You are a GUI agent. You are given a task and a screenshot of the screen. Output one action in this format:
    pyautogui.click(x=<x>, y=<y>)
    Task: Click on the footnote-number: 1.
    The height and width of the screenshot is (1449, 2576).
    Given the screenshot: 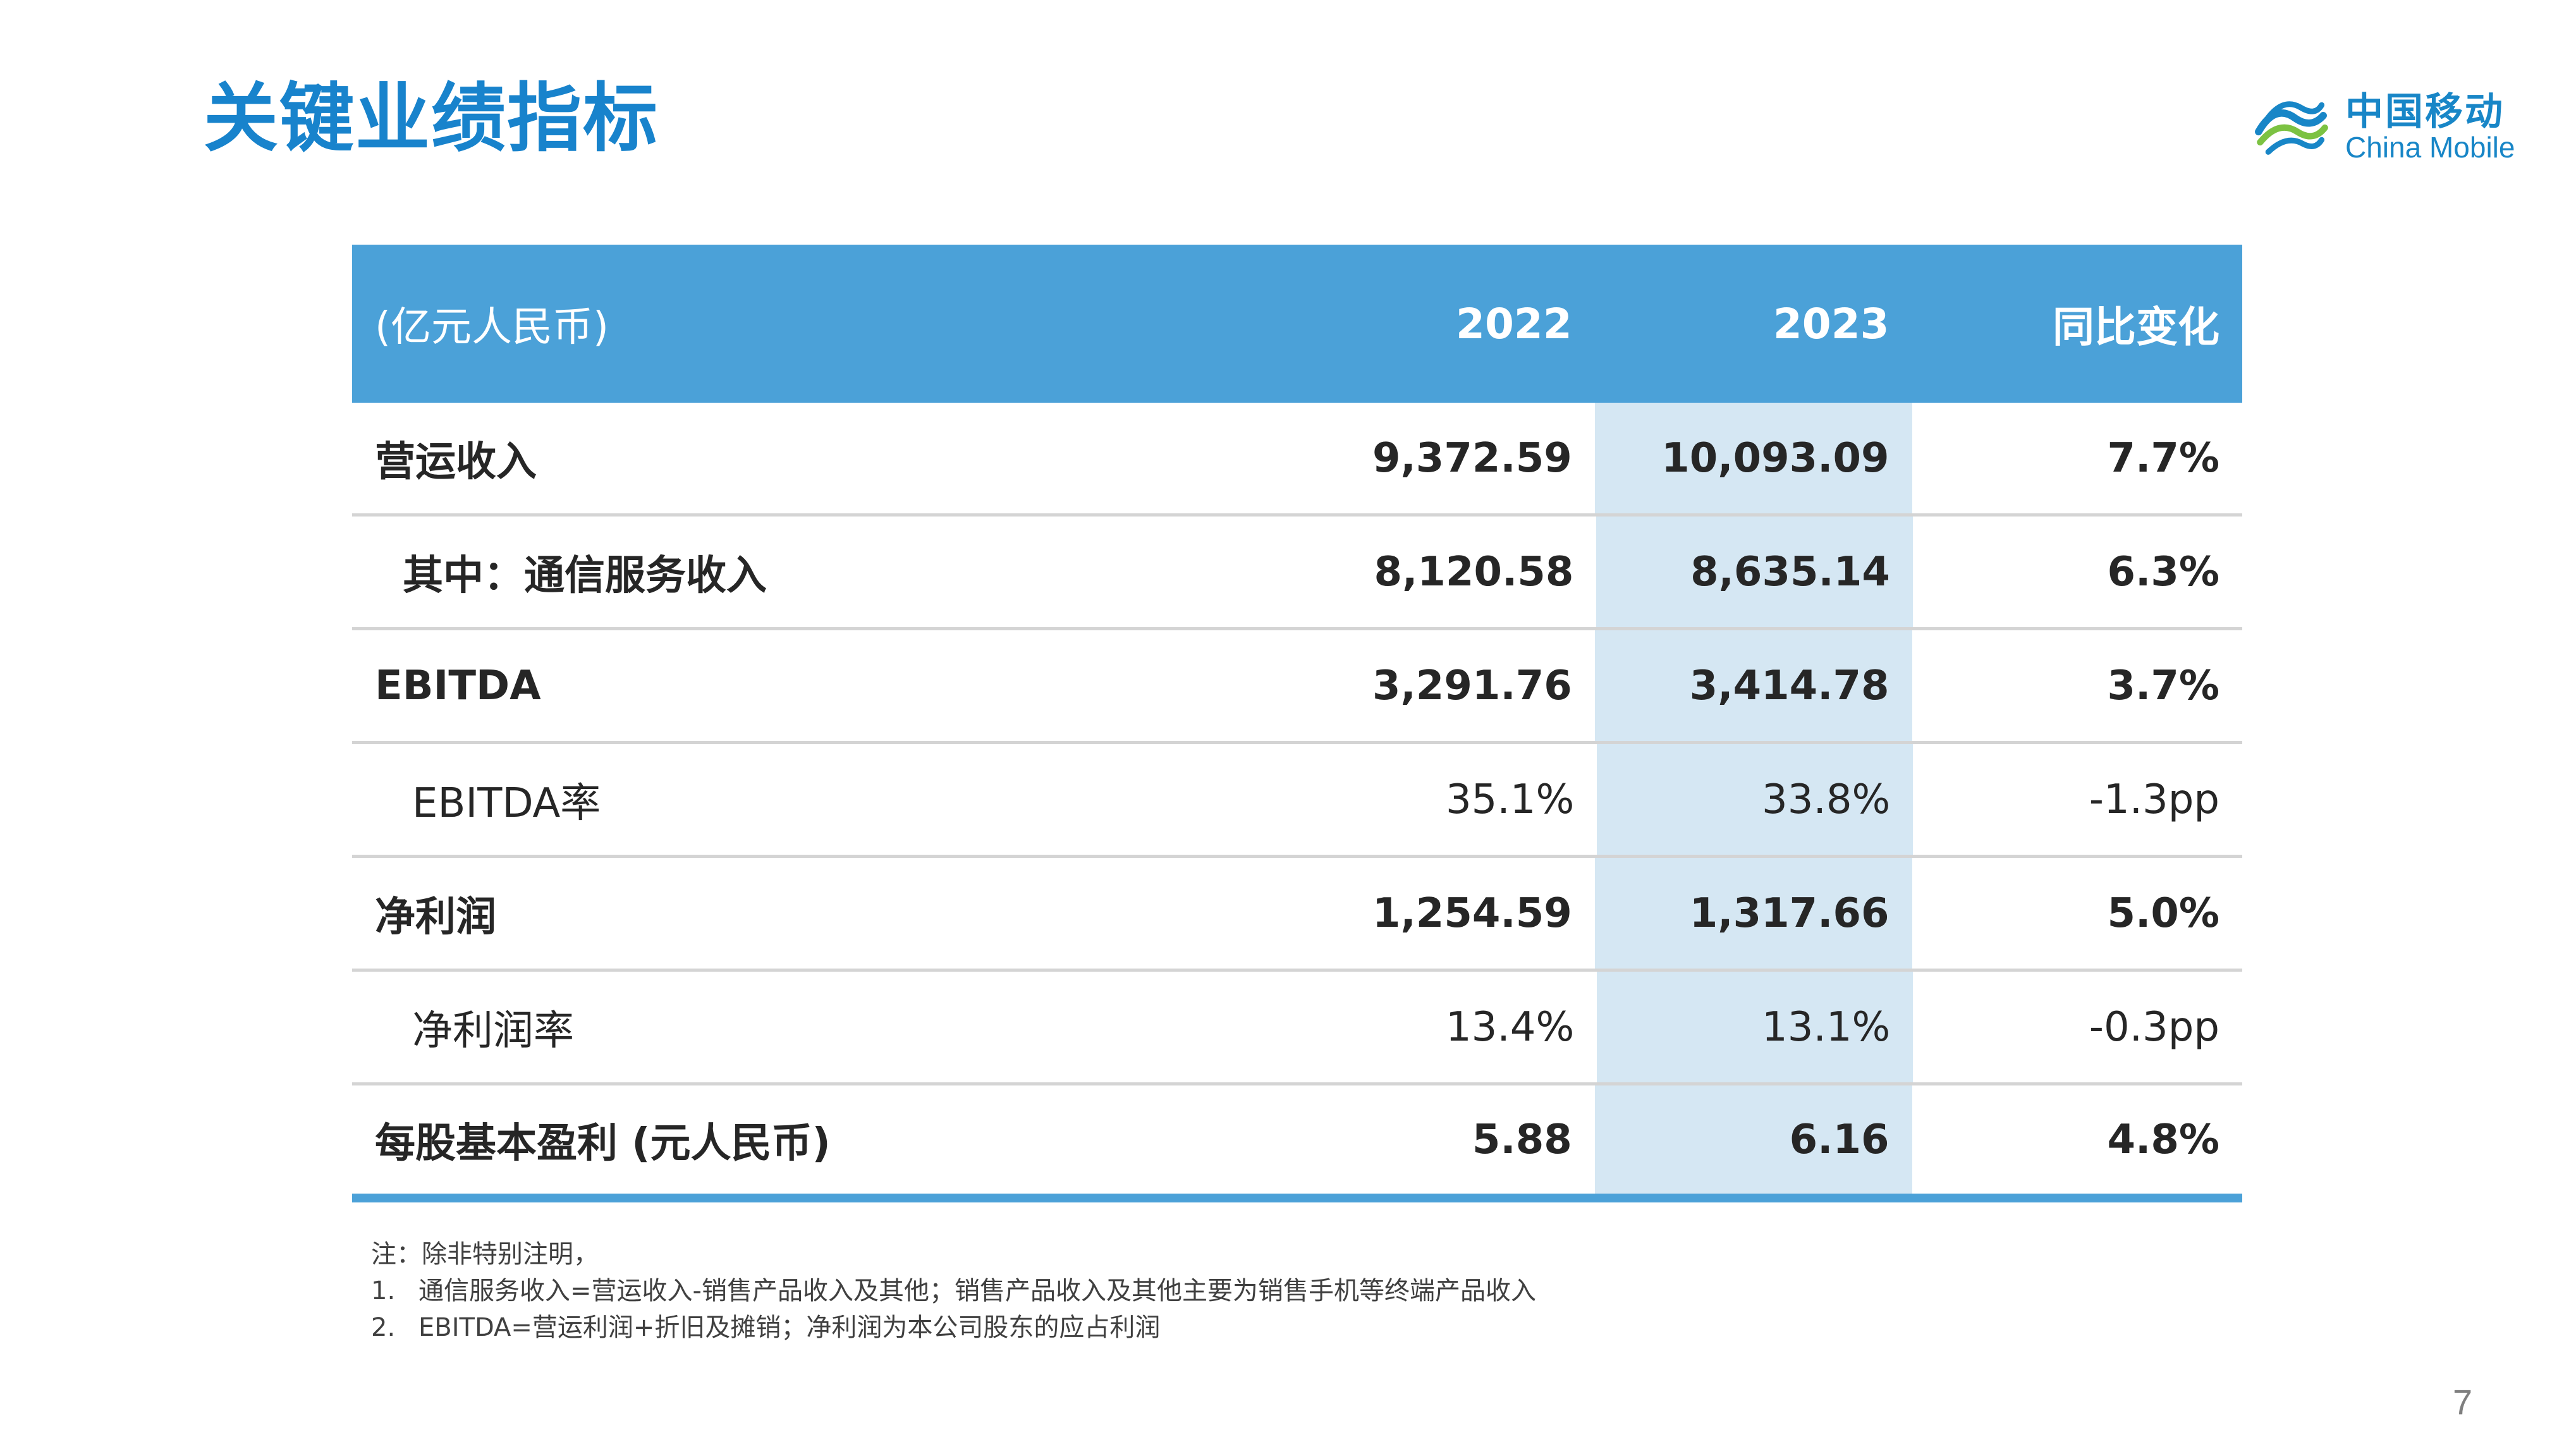 What is the action you would take?
    pyautogui.click(x=383, y=1290)
    